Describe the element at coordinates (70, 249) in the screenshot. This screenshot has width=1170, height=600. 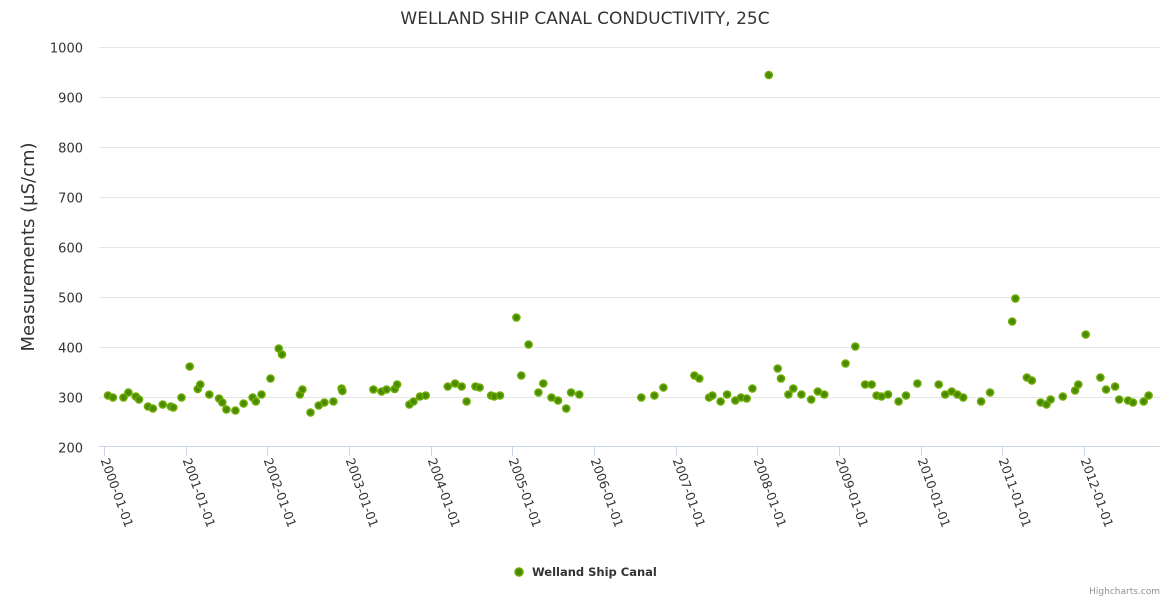
I see `y-tick-label: 600` at that location.